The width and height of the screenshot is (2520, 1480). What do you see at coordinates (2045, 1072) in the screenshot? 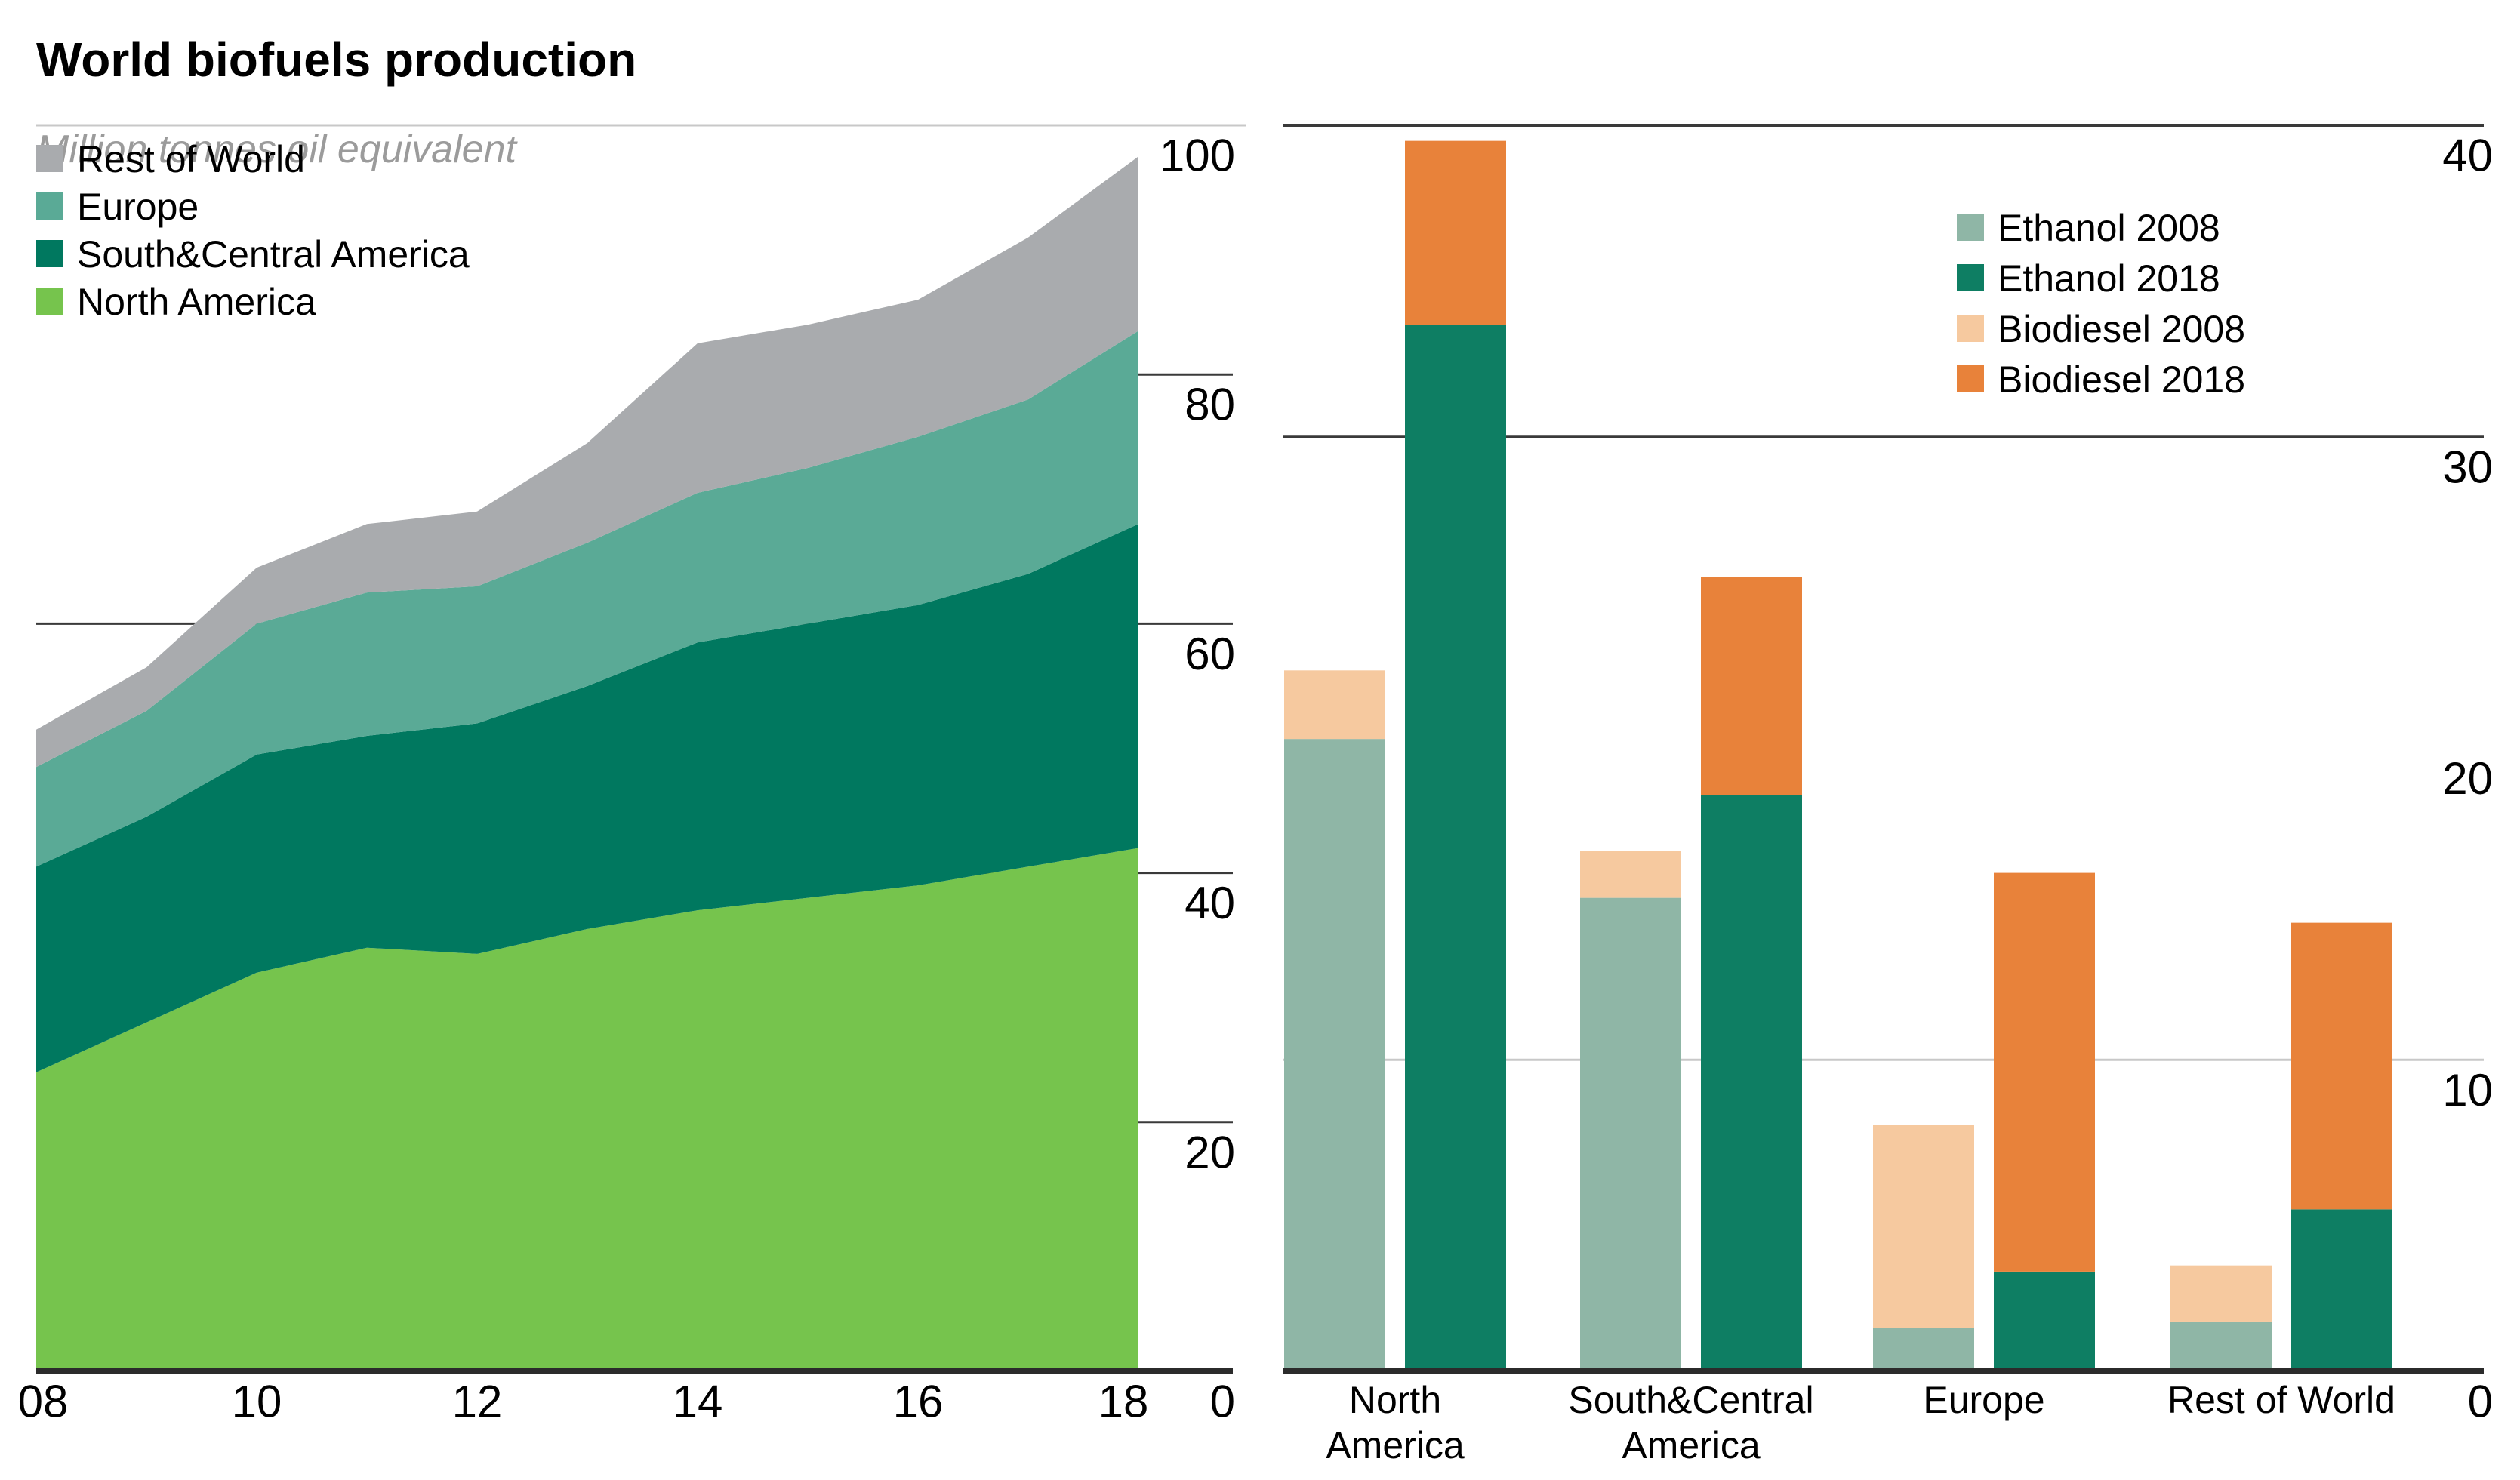
I see `bar-europe-2018-biodiesel-segment` at bounding box center [2045, 1072].